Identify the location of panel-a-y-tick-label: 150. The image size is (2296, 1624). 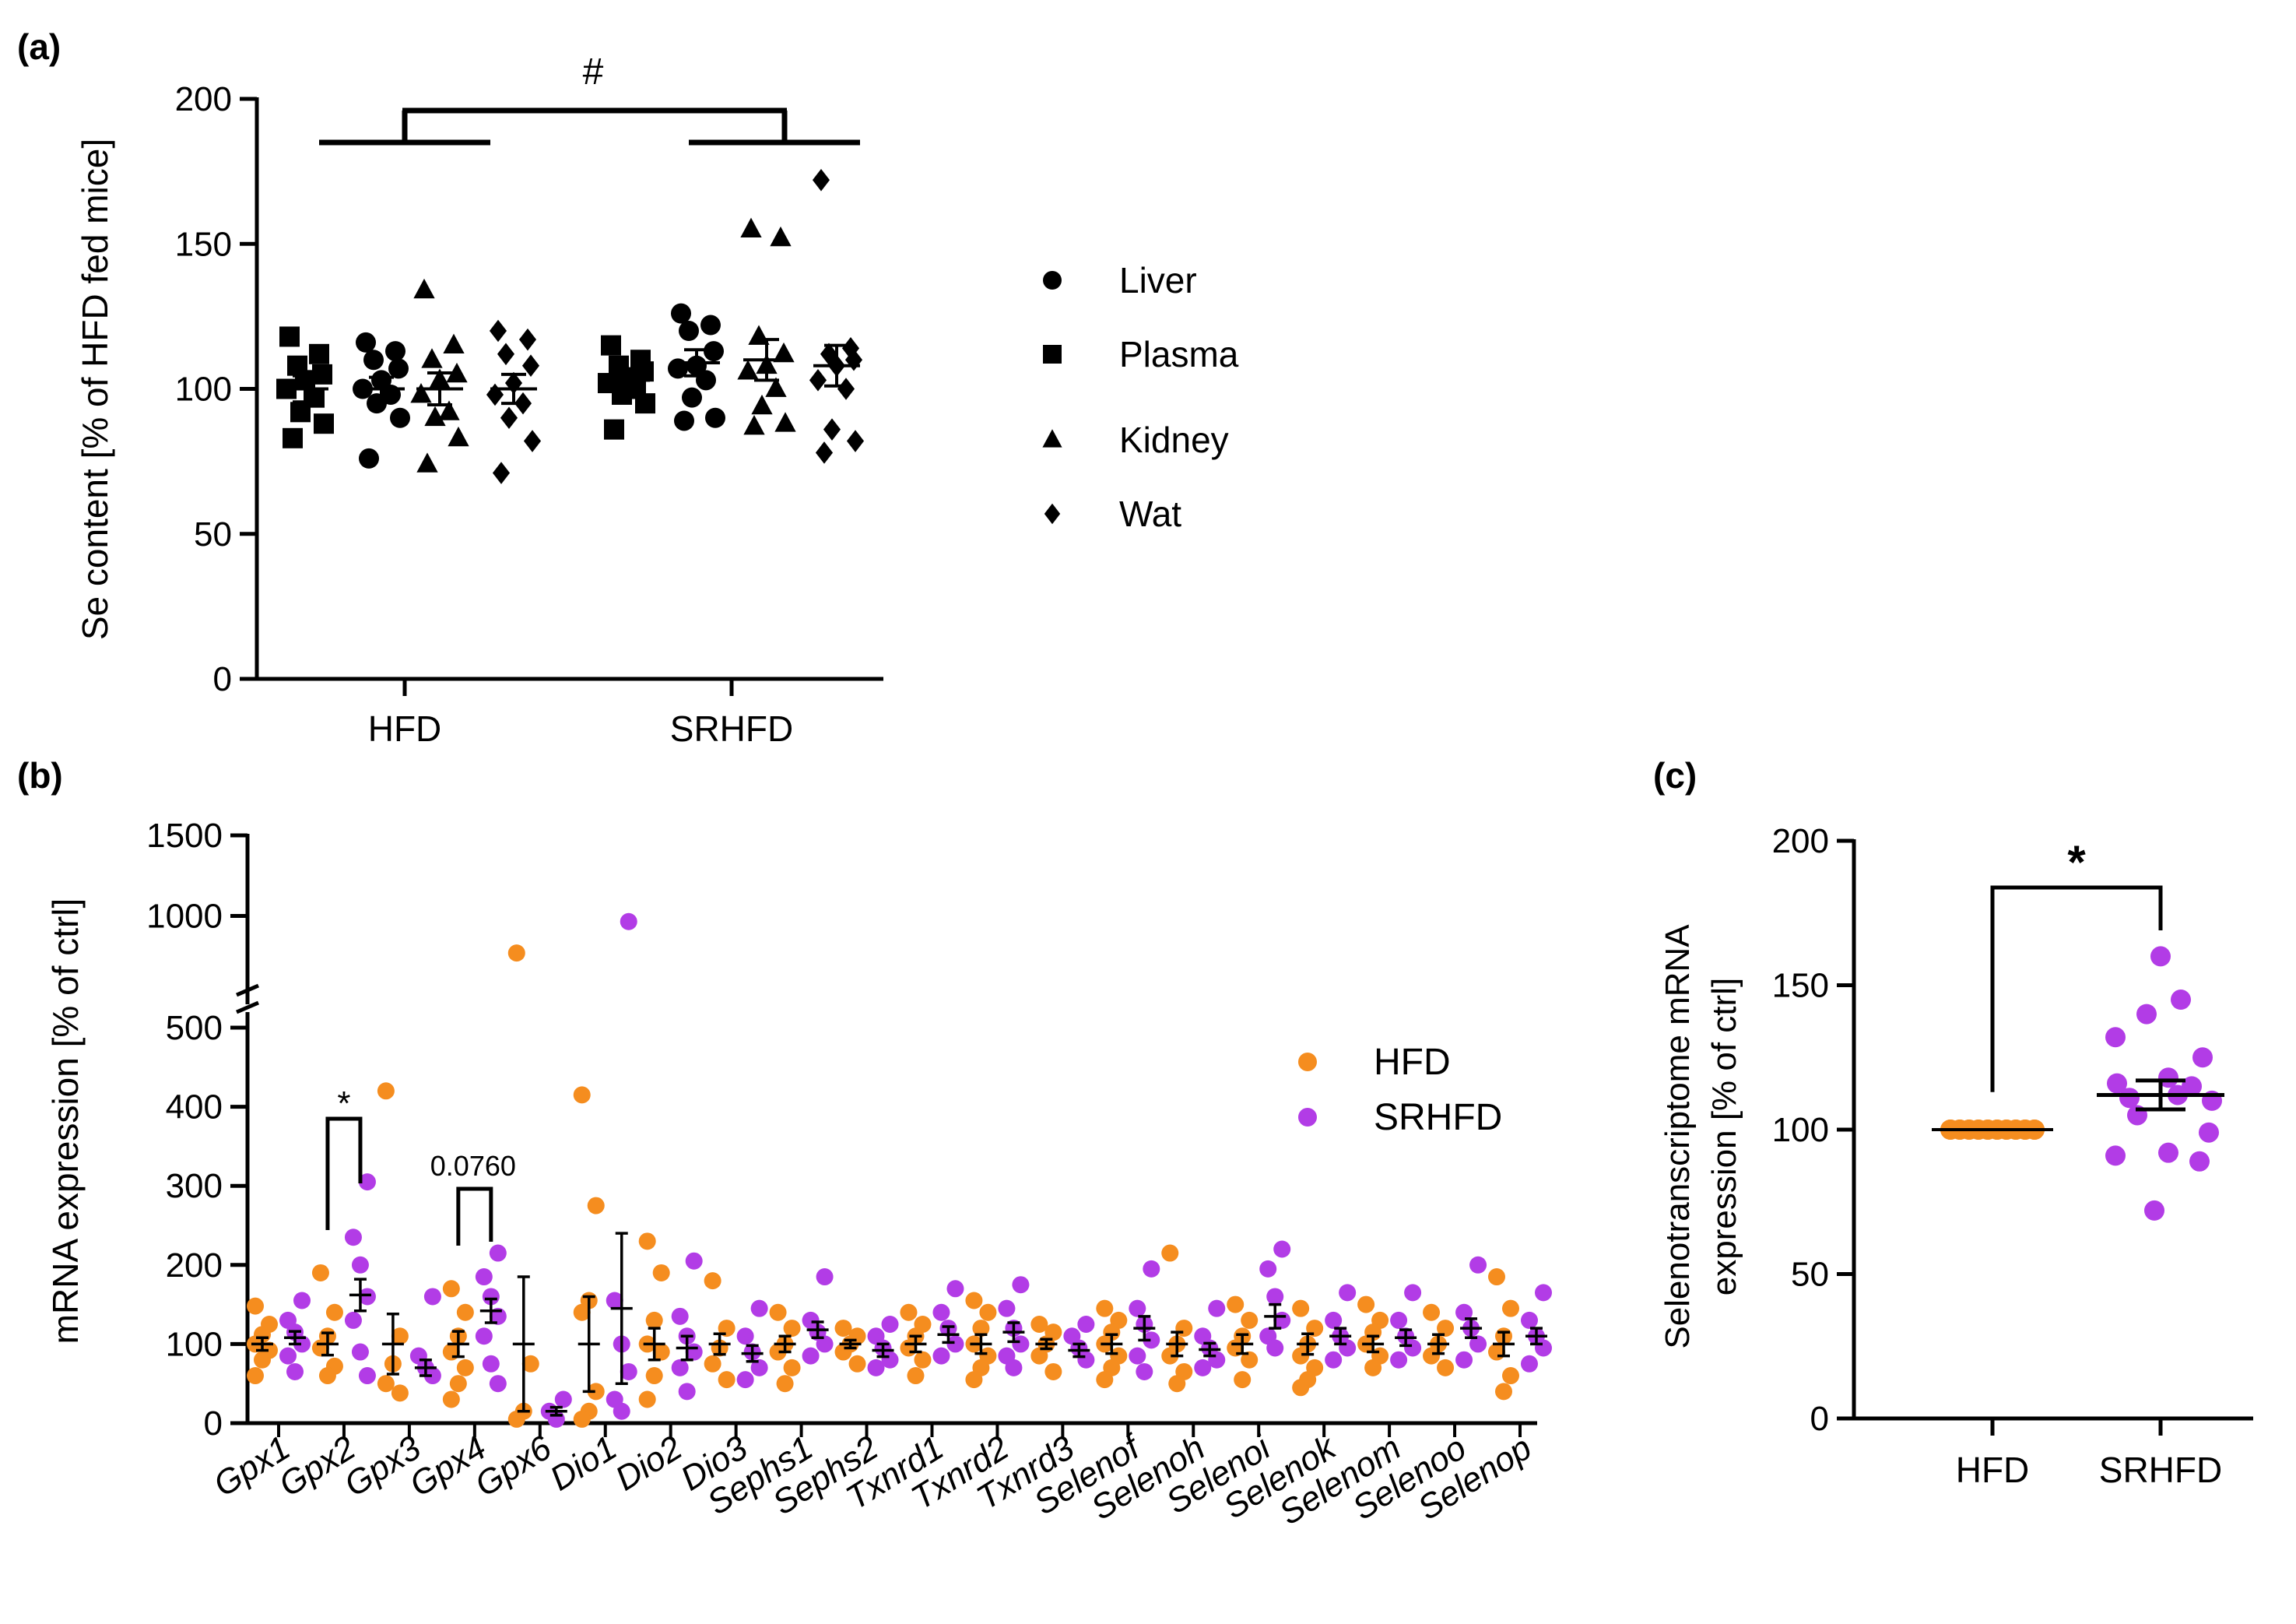
(203, 244).